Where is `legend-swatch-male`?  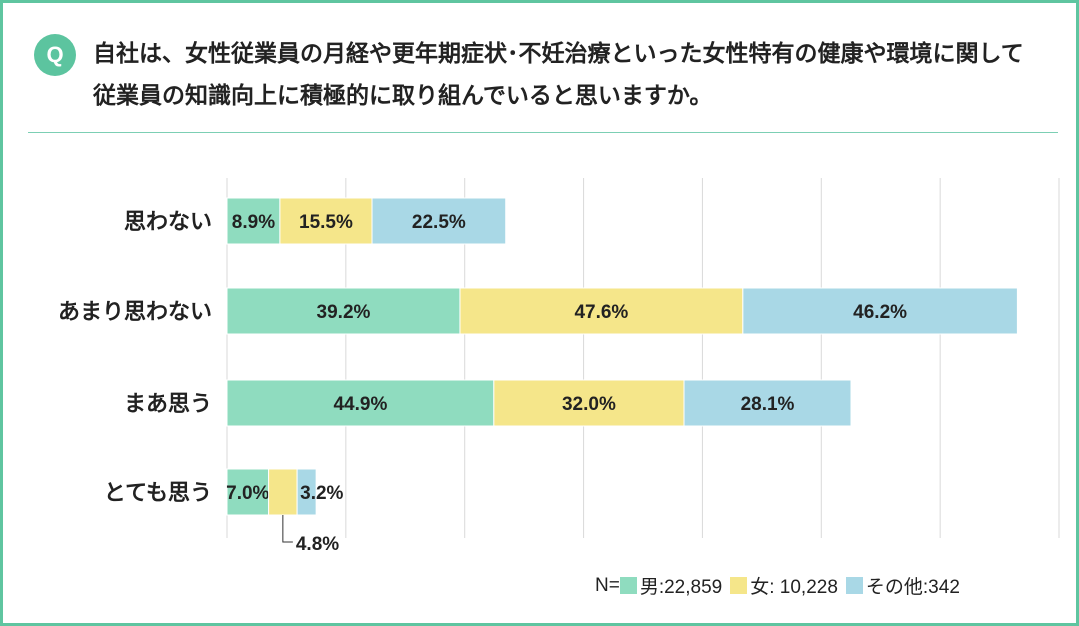 legend-swatch-male is located at coordinates (628, 585).